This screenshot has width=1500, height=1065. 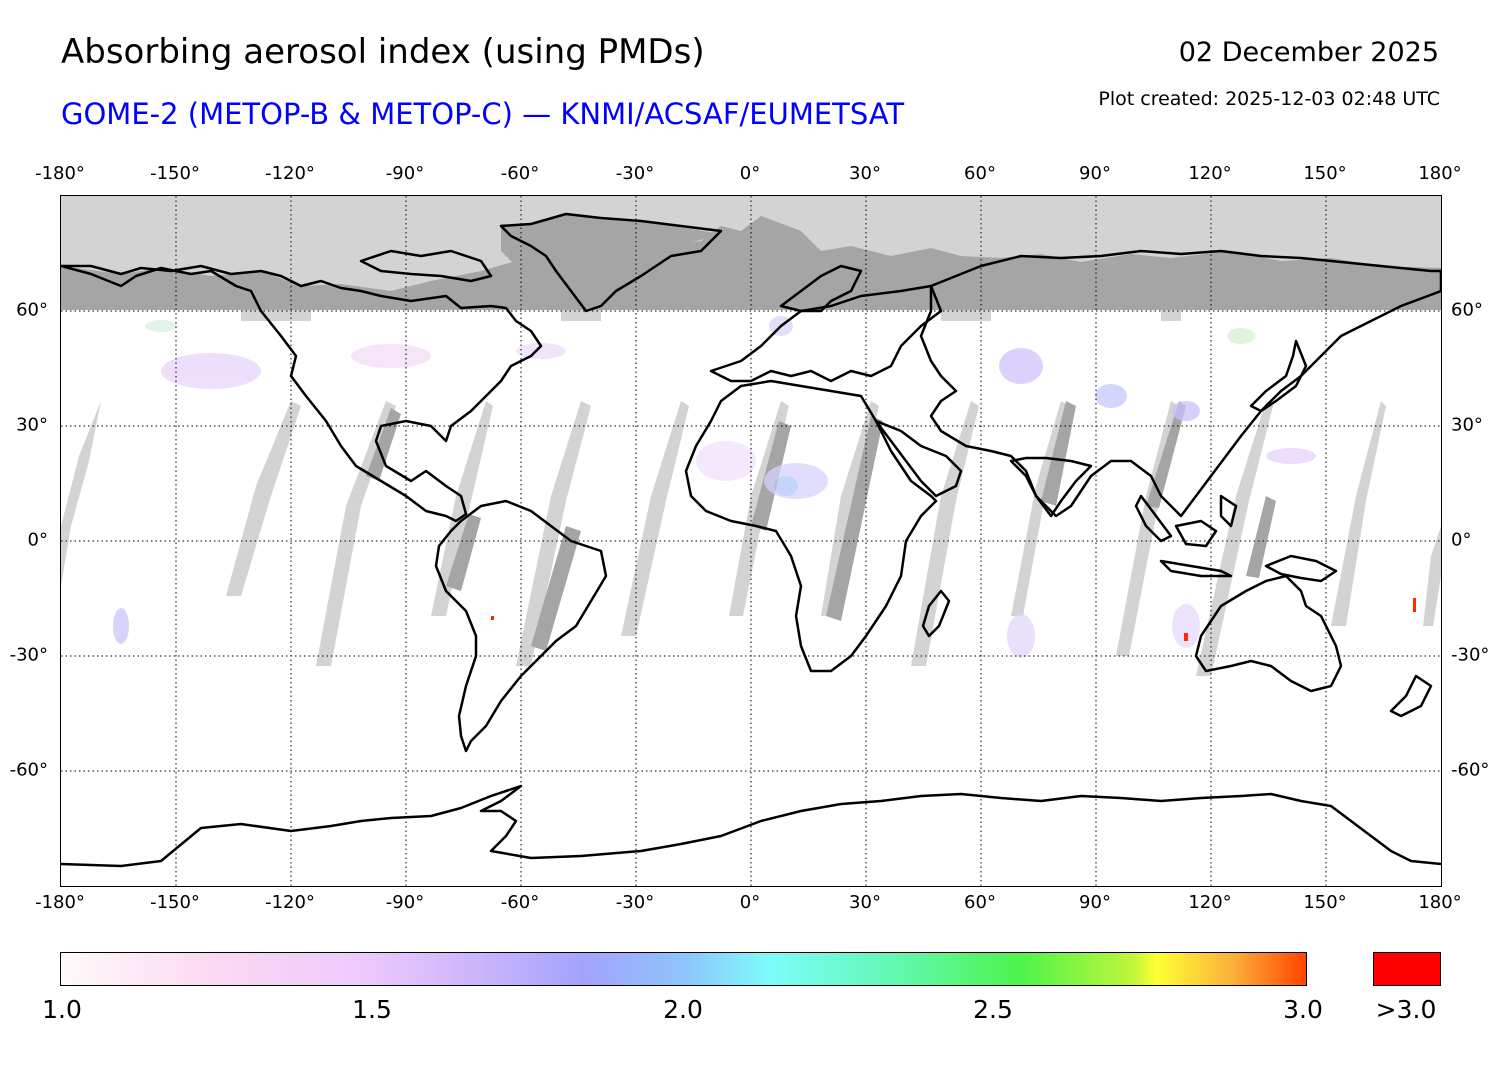 What do you see at coordinates (405, 173) in the screenshot?
I see `lon-tick-top: -90°` at bounding box center [405, 173].